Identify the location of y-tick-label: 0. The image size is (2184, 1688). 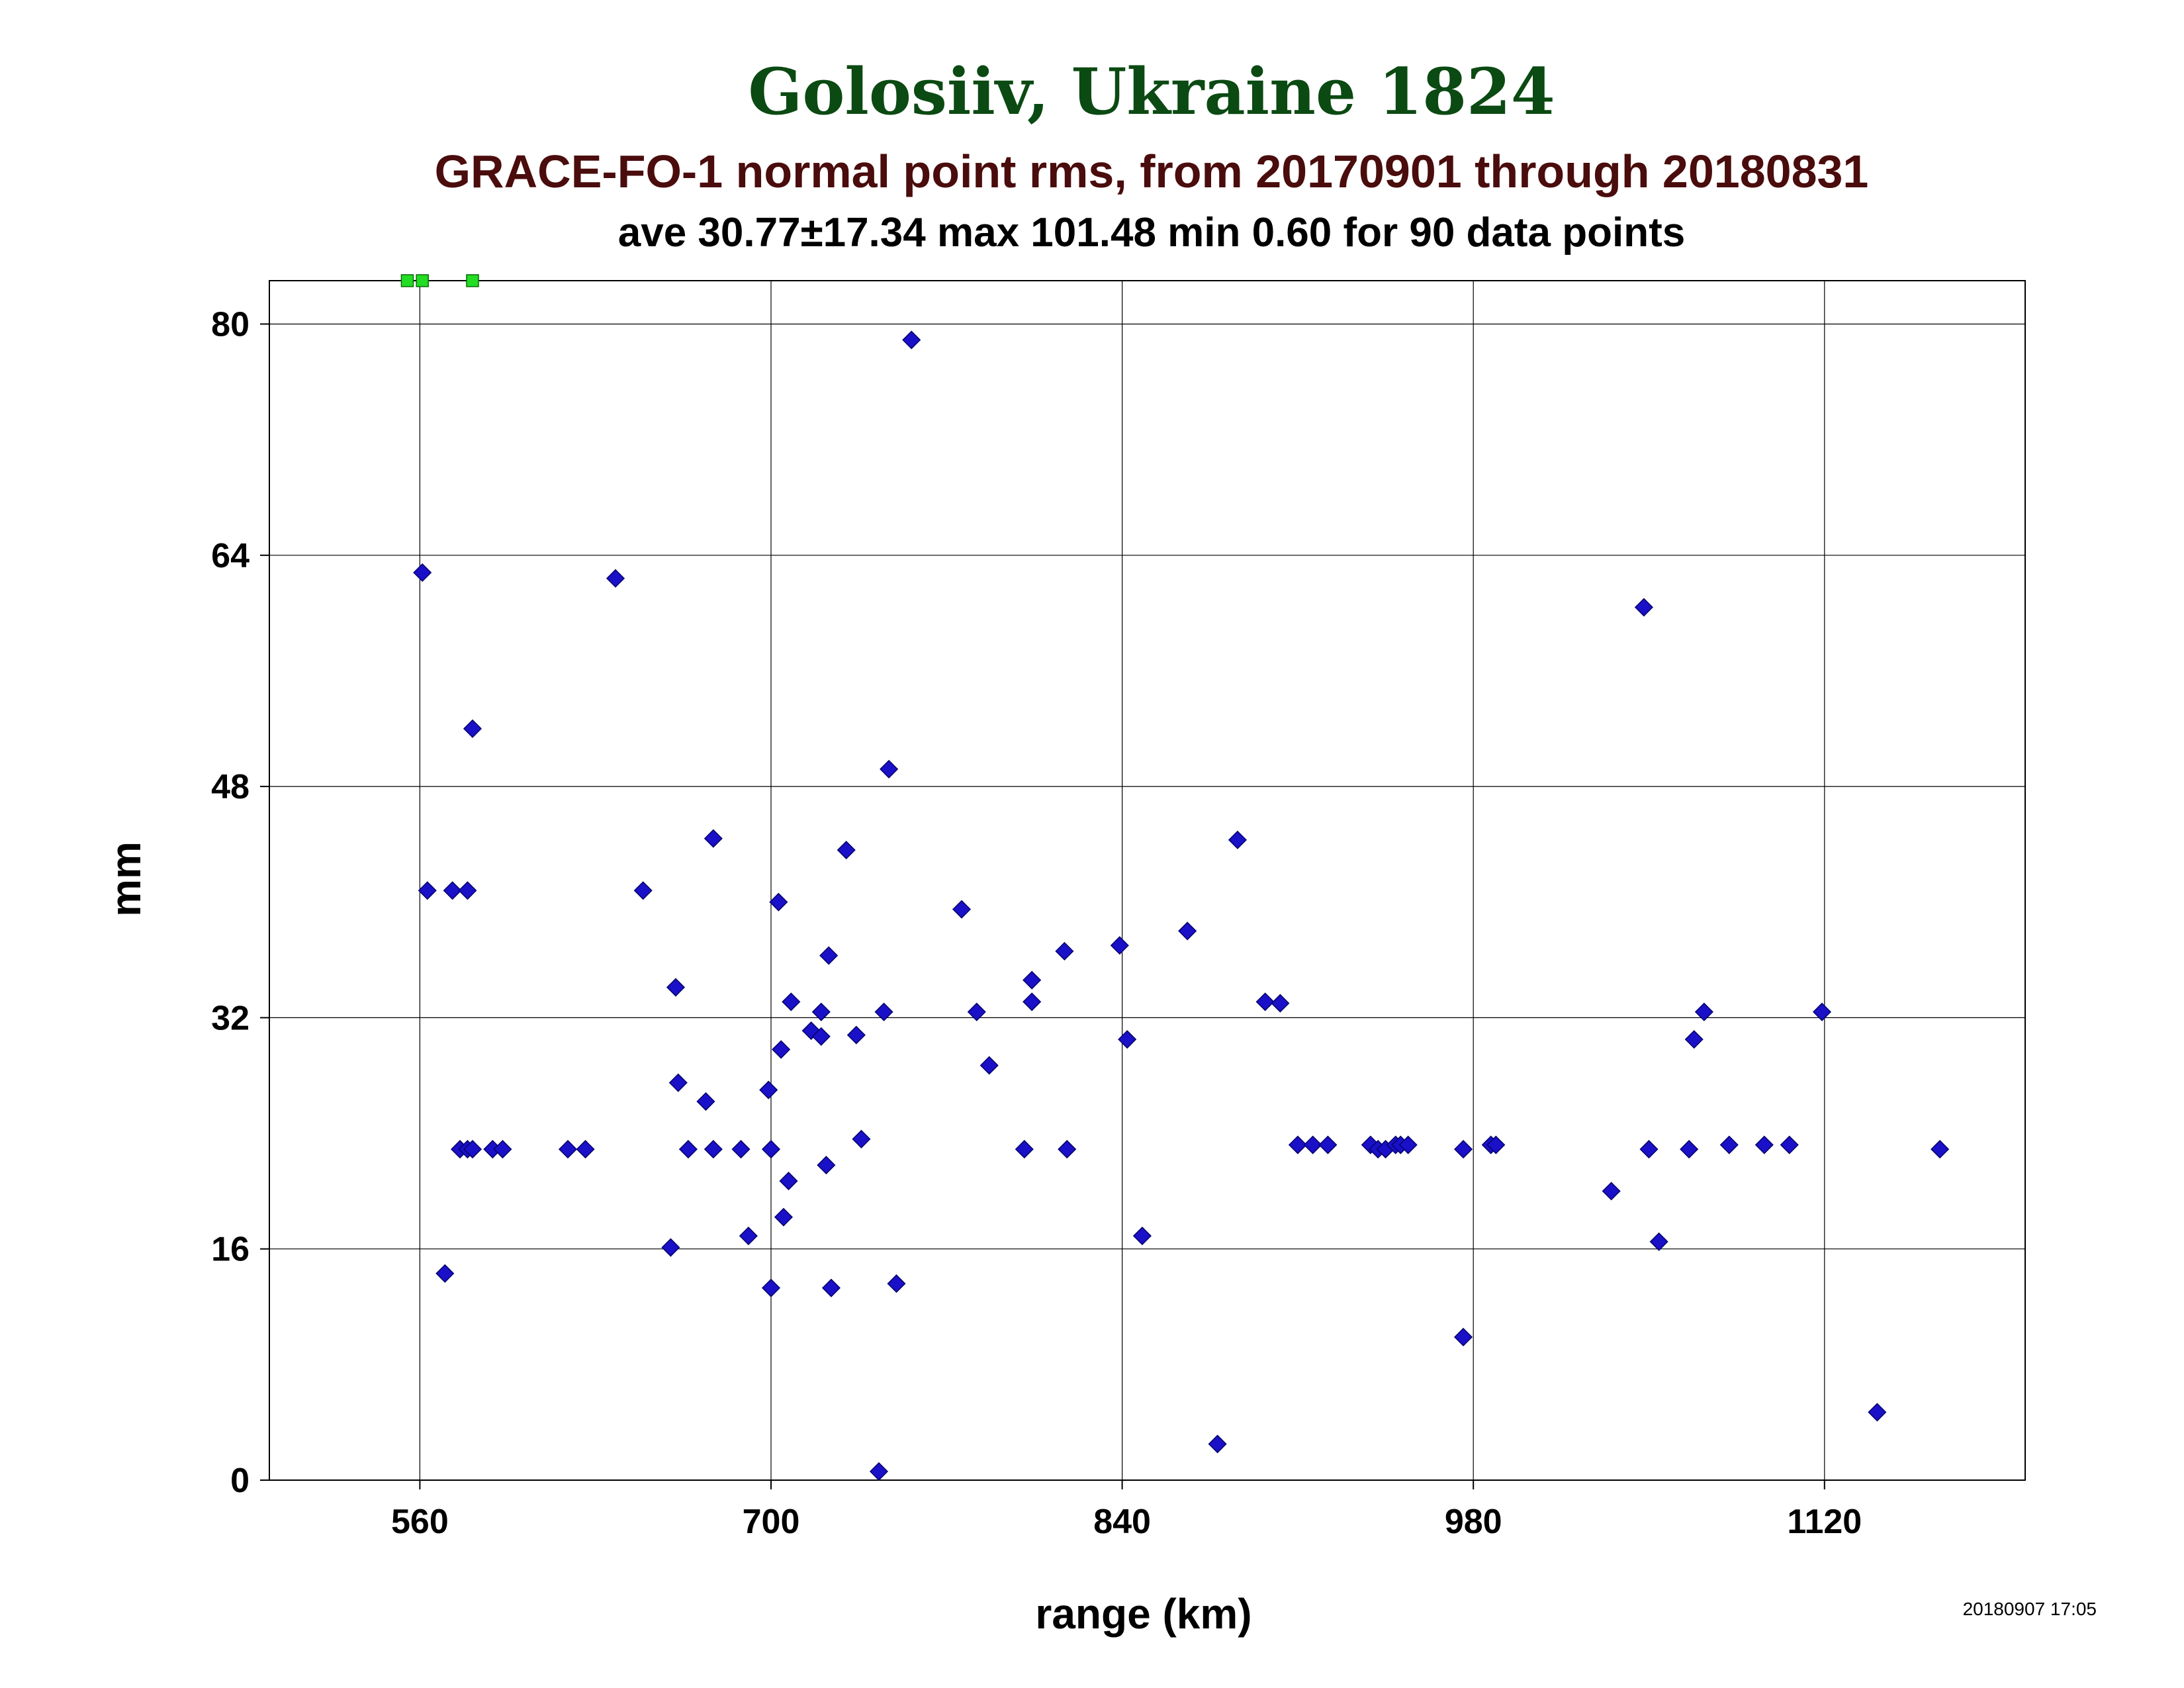
(240, 1481).